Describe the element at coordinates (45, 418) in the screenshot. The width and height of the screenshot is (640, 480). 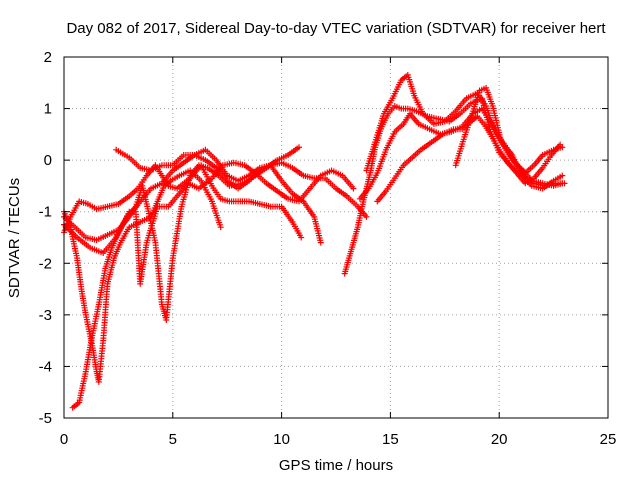
I see `y-tick-label: -5` at that location.